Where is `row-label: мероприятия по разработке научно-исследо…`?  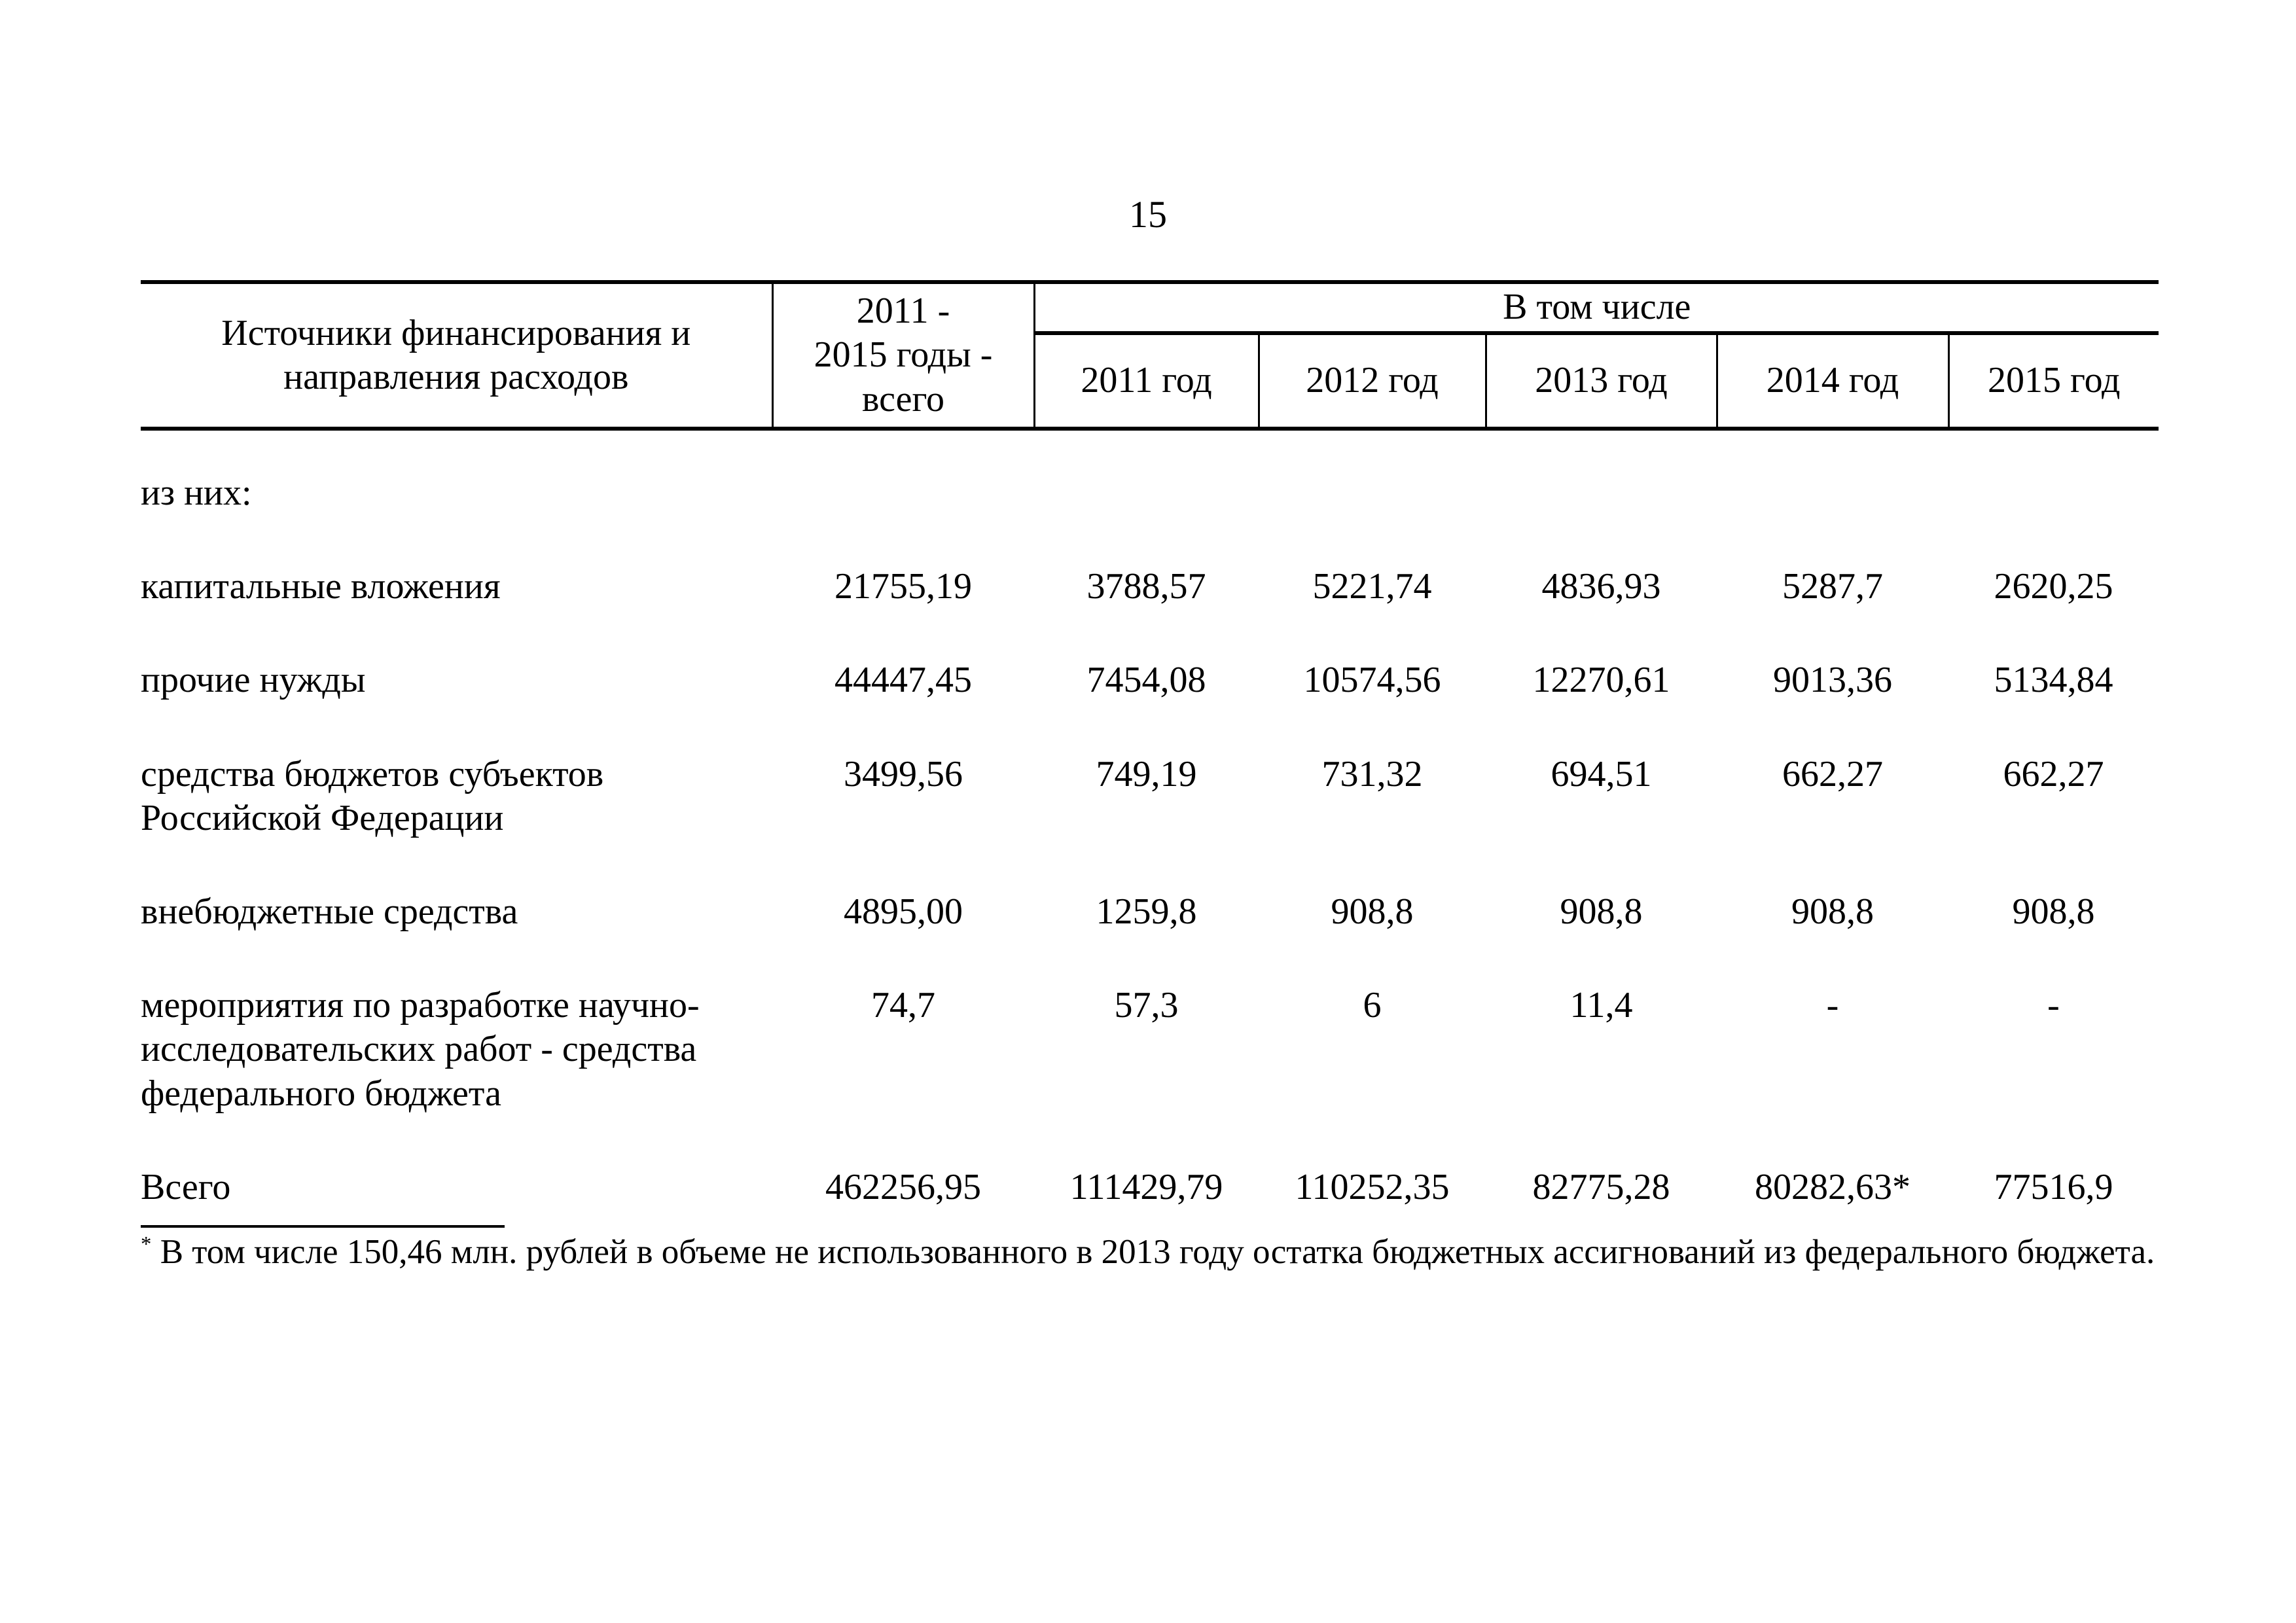 row-label: мероприятия по разработке научно-исследо… is located at coordinates (420, 1049).